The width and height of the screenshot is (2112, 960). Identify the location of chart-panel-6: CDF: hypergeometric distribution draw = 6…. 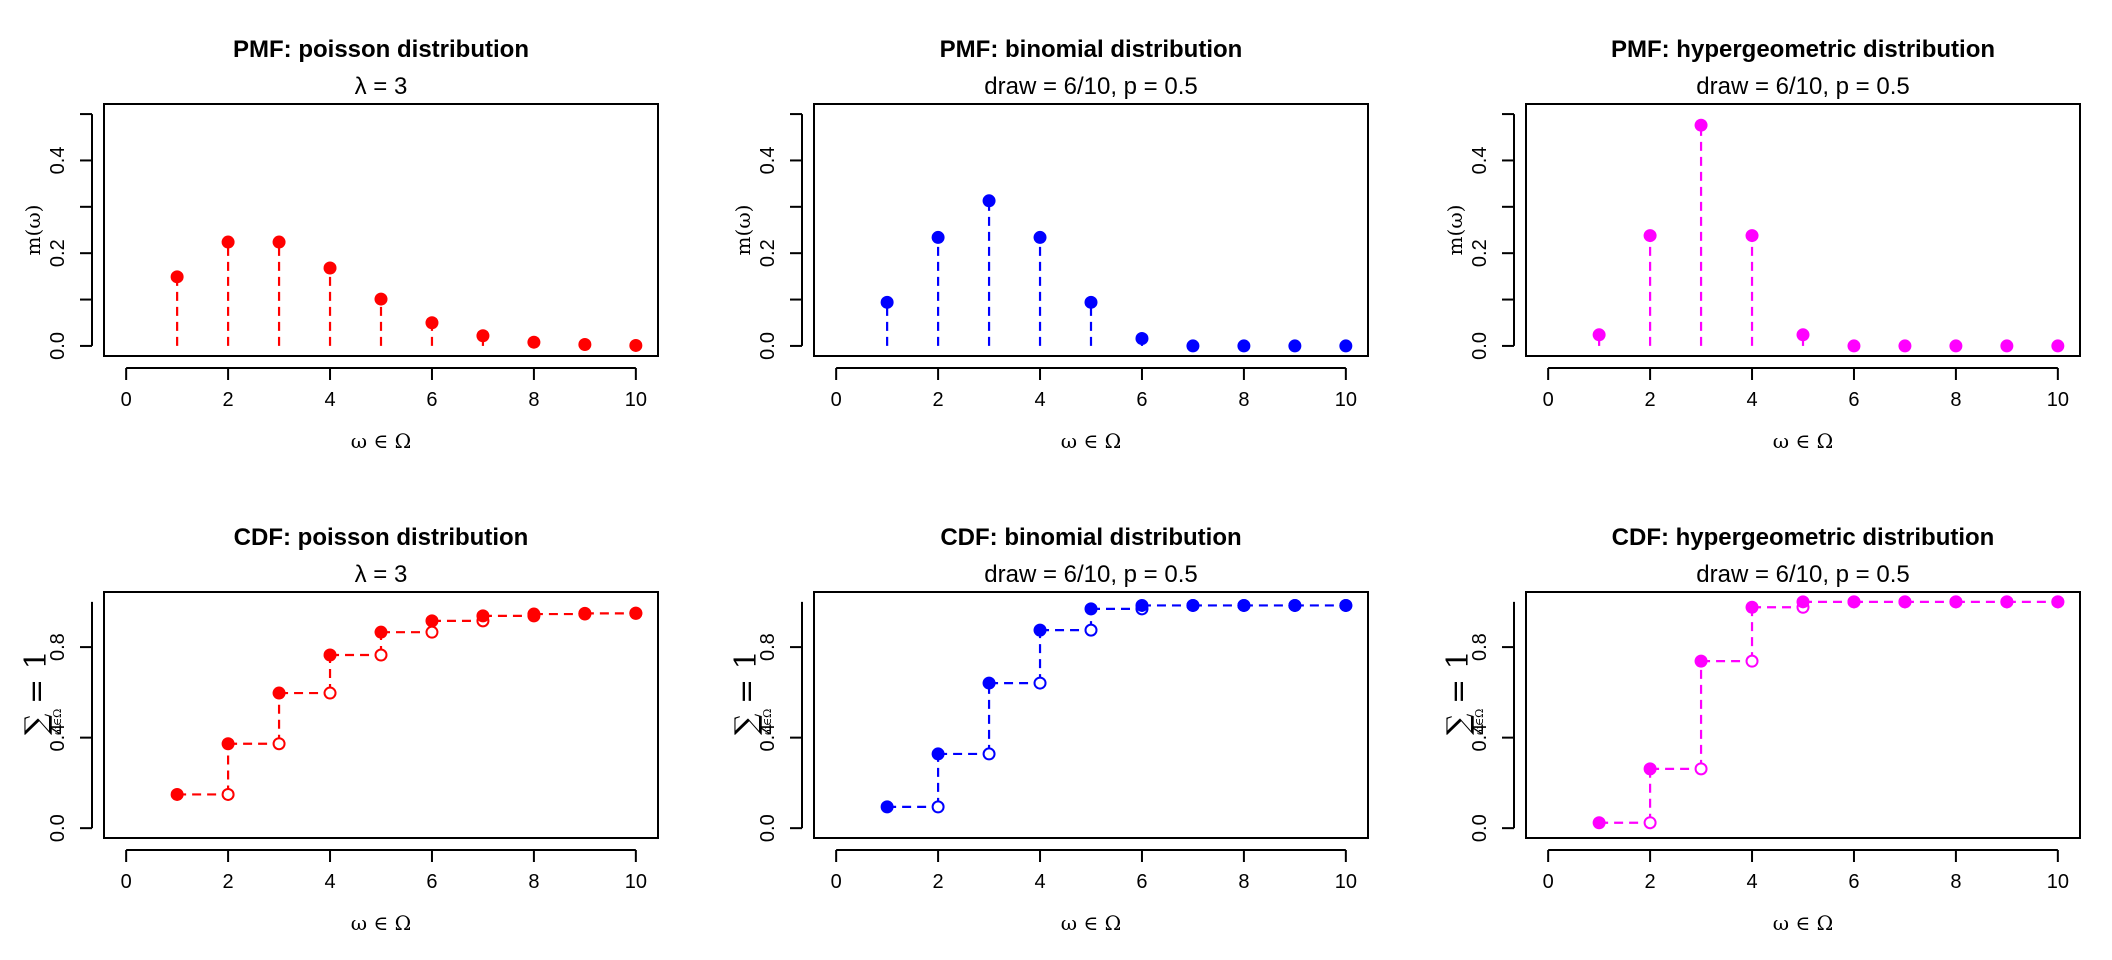
(1761, 729).